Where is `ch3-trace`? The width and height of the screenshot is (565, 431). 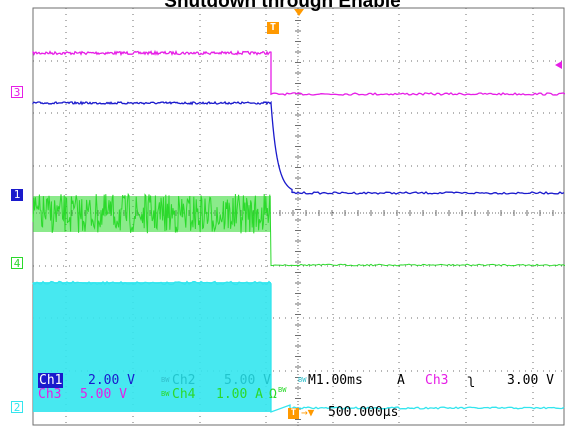 ch3-trace is located at coordinates (298, 72).